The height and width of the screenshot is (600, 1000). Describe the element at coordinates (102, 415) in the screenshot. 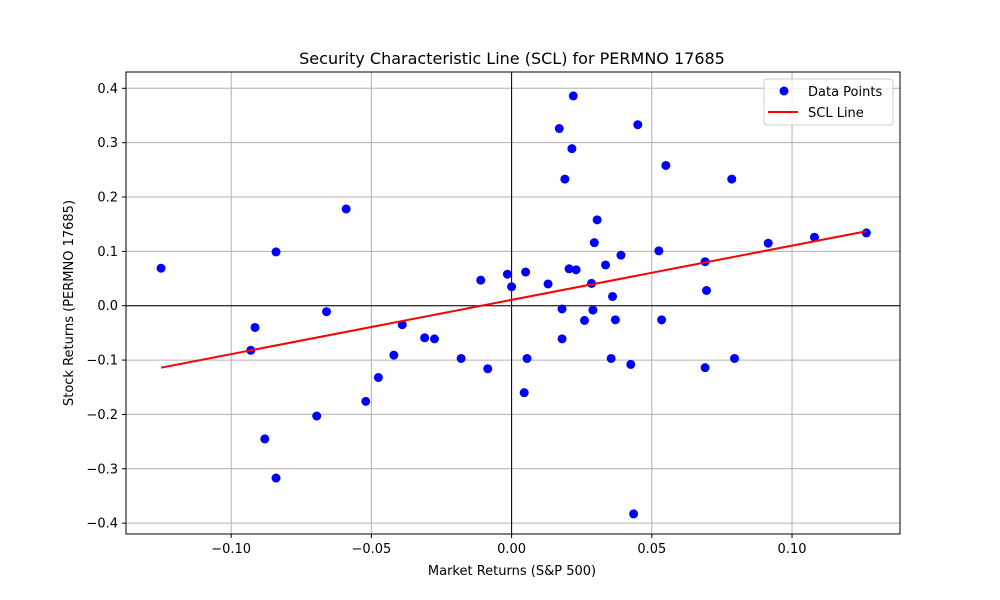

I see `y-tick-label: −0.2` at that location.